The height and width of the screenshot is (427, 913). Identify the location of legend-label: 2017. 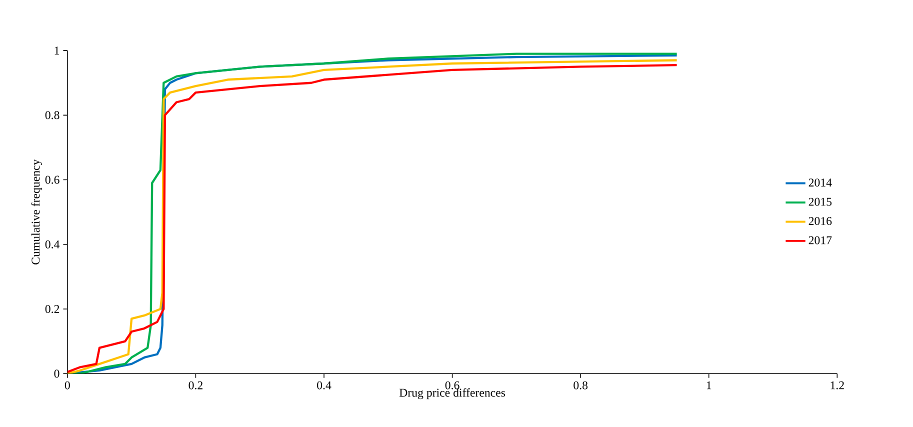
(820, 240).